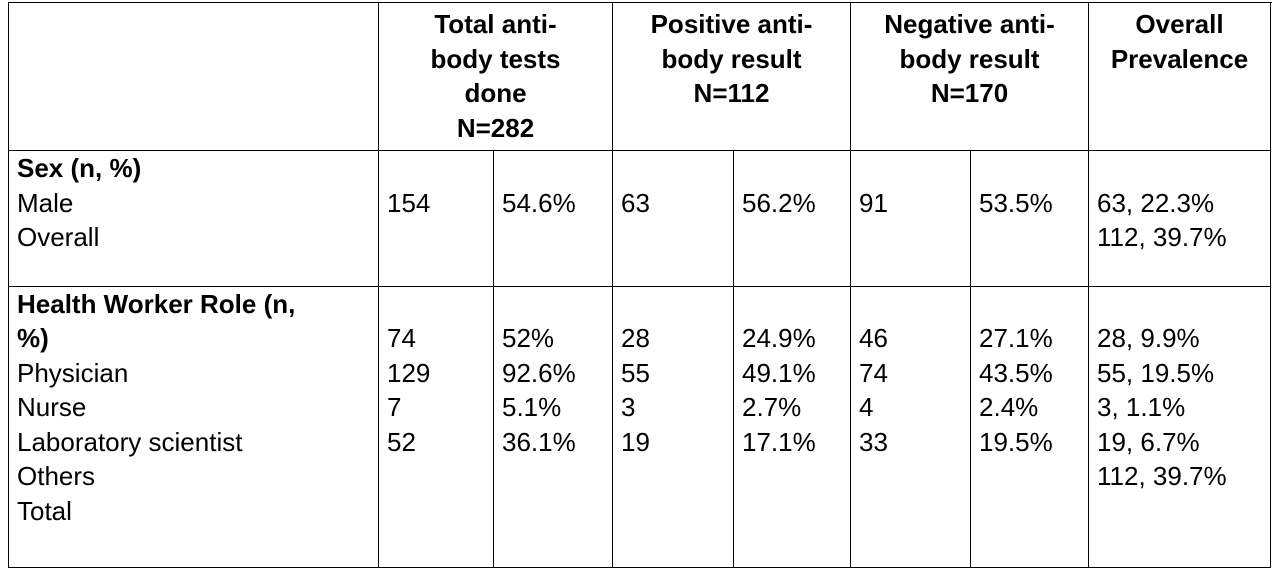 This screenshot has width=1280, height=568. What do you see at coordinates (156, 303) in the screenshot?
I see `row-heading: Health Worker Role (n,` at bounding box center [156, 303].